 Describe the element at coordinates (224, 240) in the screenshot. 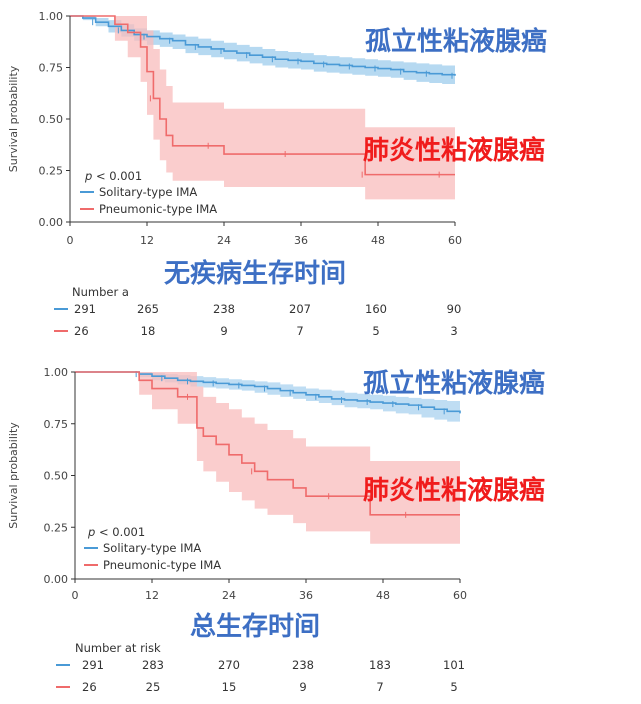

I see `x-tick-label-0-2: 24` at that location.